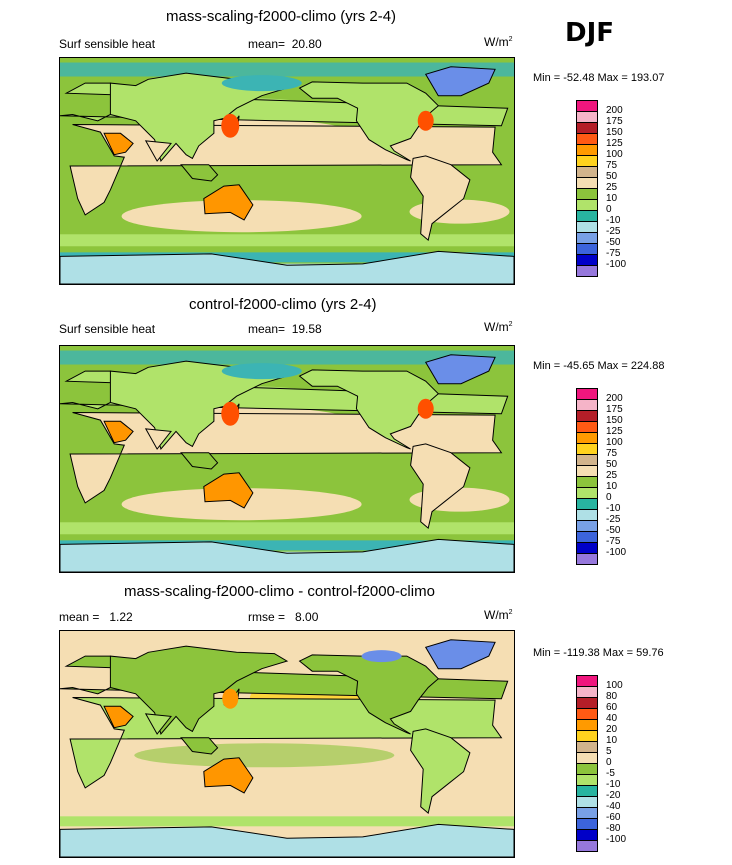  I want to click on panel-1-units: W/m2, so click(498, 42).